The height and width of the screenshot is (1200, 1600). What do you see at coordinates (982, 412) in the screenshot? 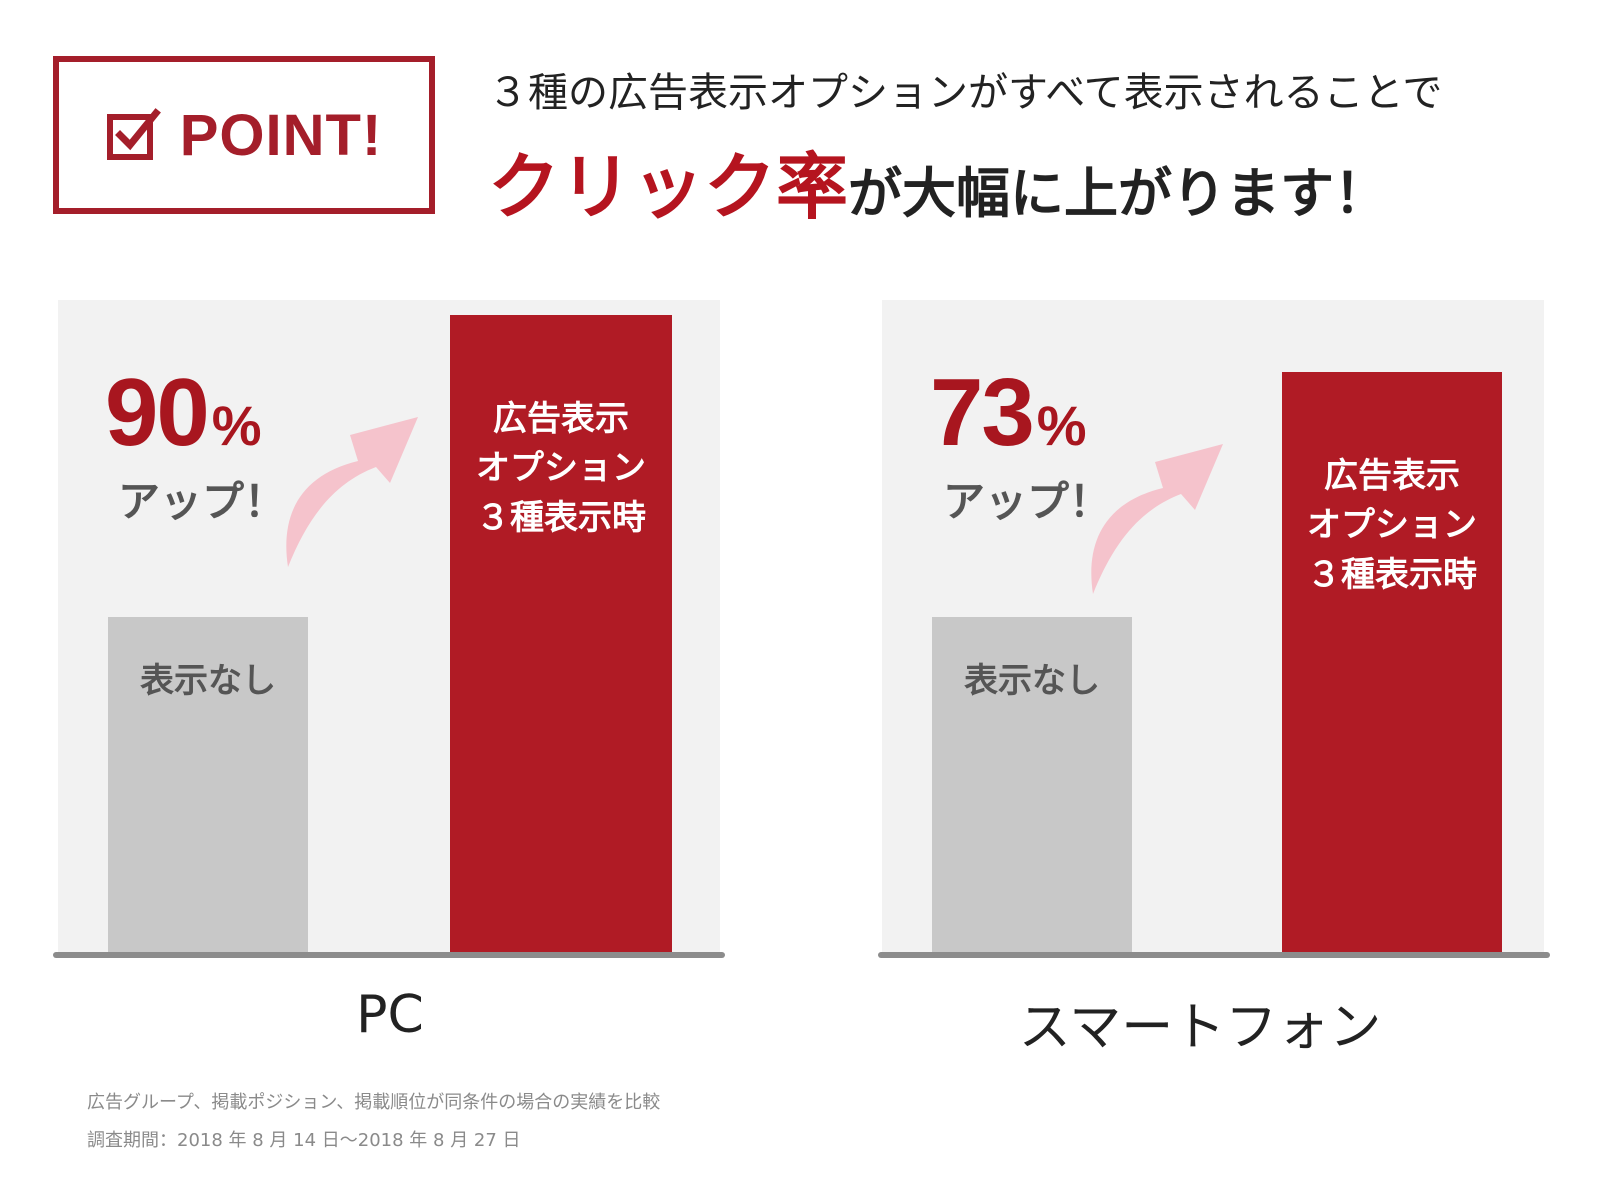
I see `smartphone-increase-value: 73` at bounding box center [982, 412].